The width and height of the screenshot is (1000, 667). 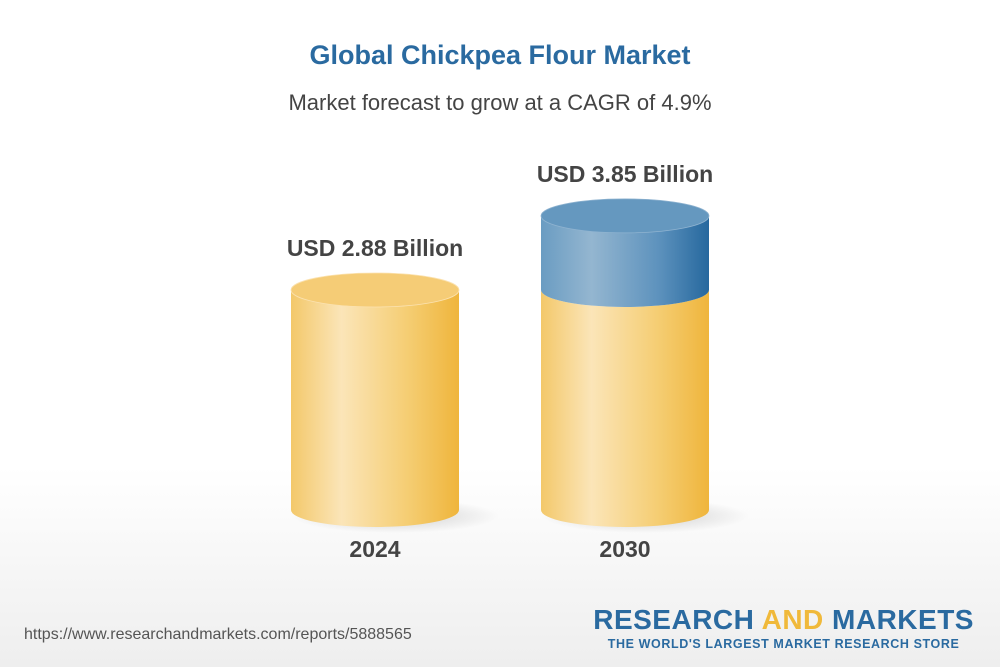 What do you see at coordinates (375, 408) in the screenshot?
I see `bar-2024-base` at bounding box center [375, 408].